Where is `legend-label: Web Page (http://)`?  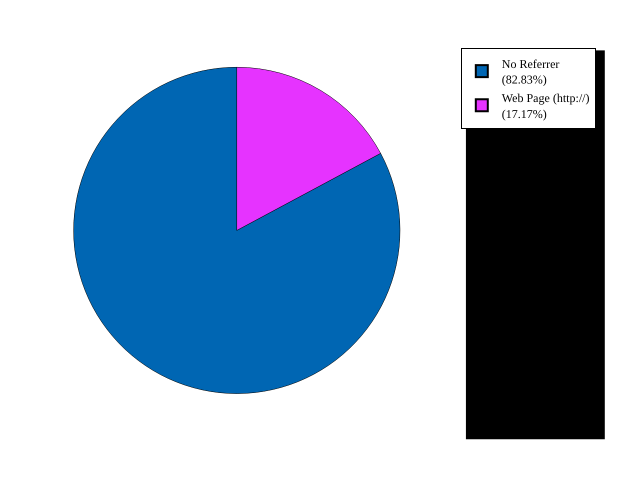 legend-label: Web Page (http://) is located at coordinates (546, 98).